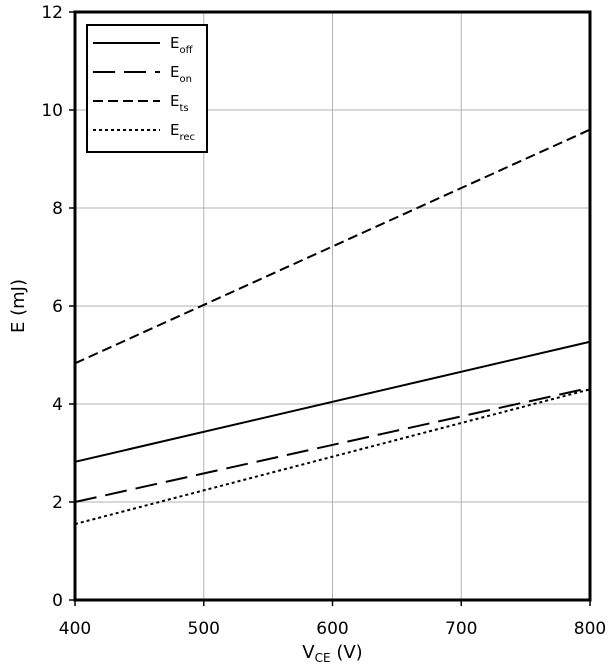 The image size is (608, 667). What do you see at coordinates (332, 629) in the screenshot?
I see `x-tick-label: 600` at bounding box center [332, 629].